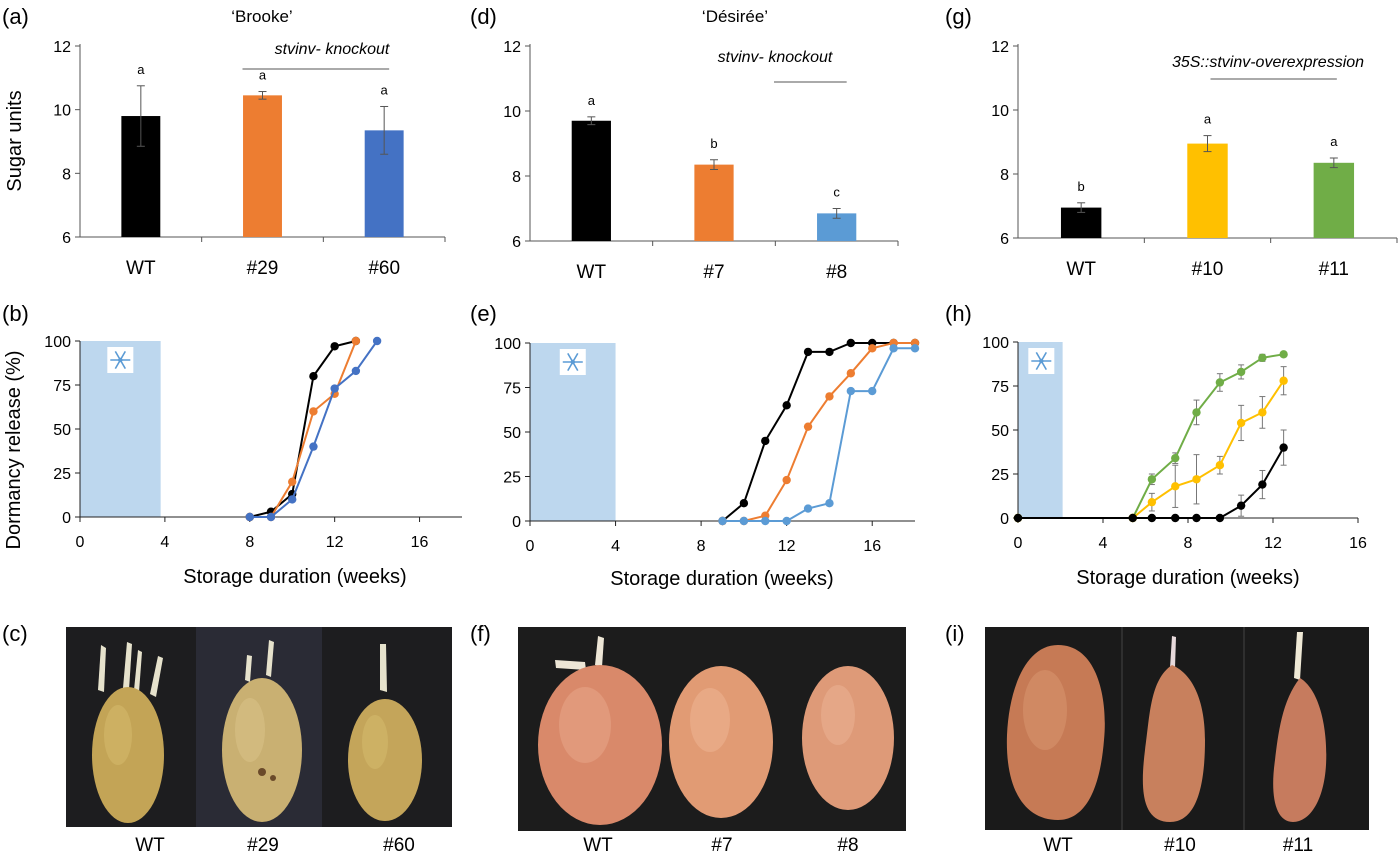 This screenshot has height=854, width=1400. I want to click on bracket-label: 35S::stvinv-overexpression, so click(1268, 62).